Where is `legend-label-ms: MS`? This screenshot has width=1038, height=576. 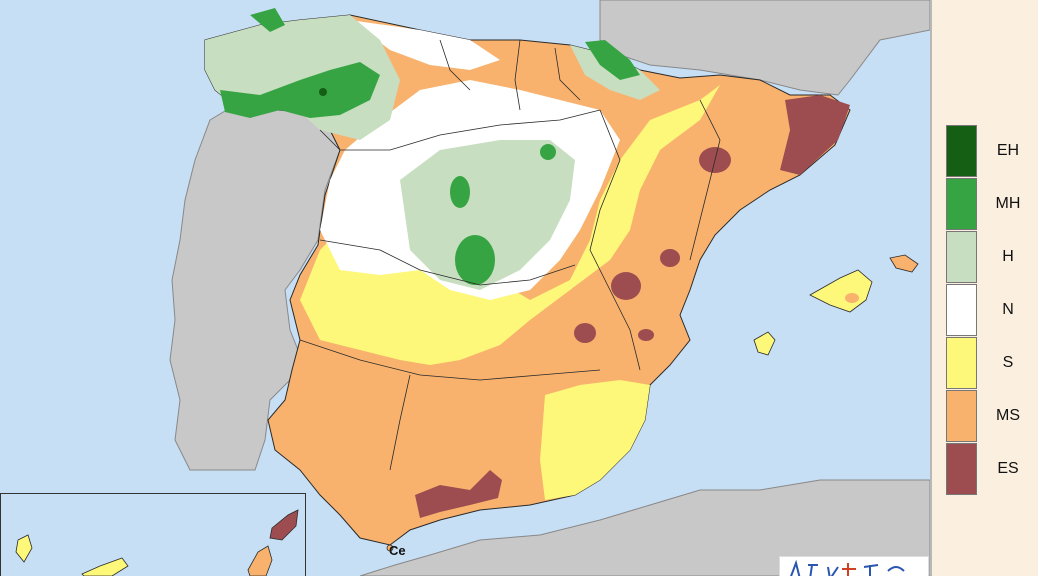
legend-label-ms: MS is located at coordinates (1008, 415).